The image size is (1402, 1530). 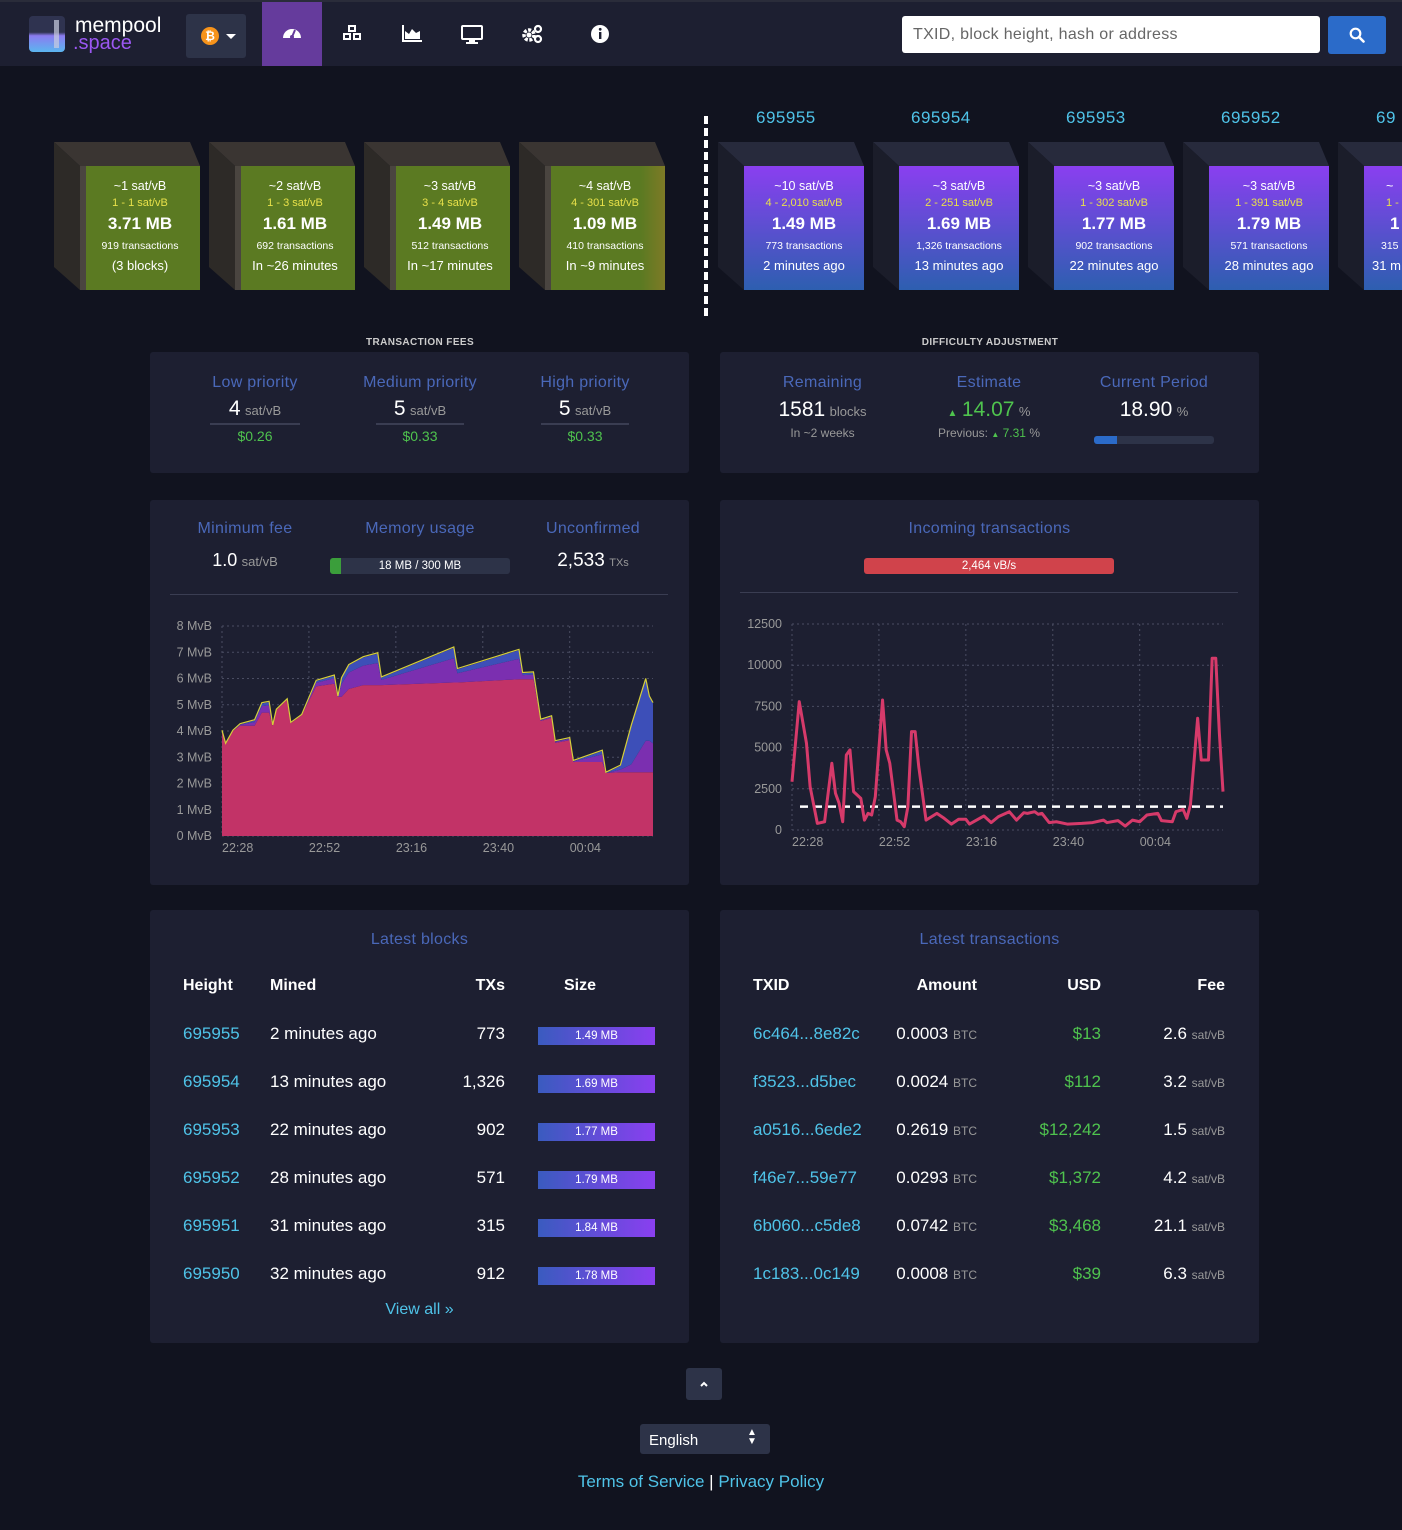 I want to click on latest-blocks-title: Latest blocks, so click(x=419, y=939).